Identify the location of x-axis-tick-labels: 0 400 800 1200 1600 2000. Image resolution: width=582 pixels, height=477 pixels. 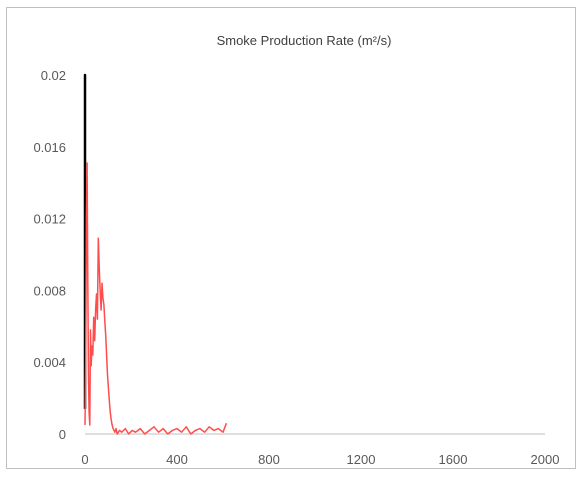
(320, 459).